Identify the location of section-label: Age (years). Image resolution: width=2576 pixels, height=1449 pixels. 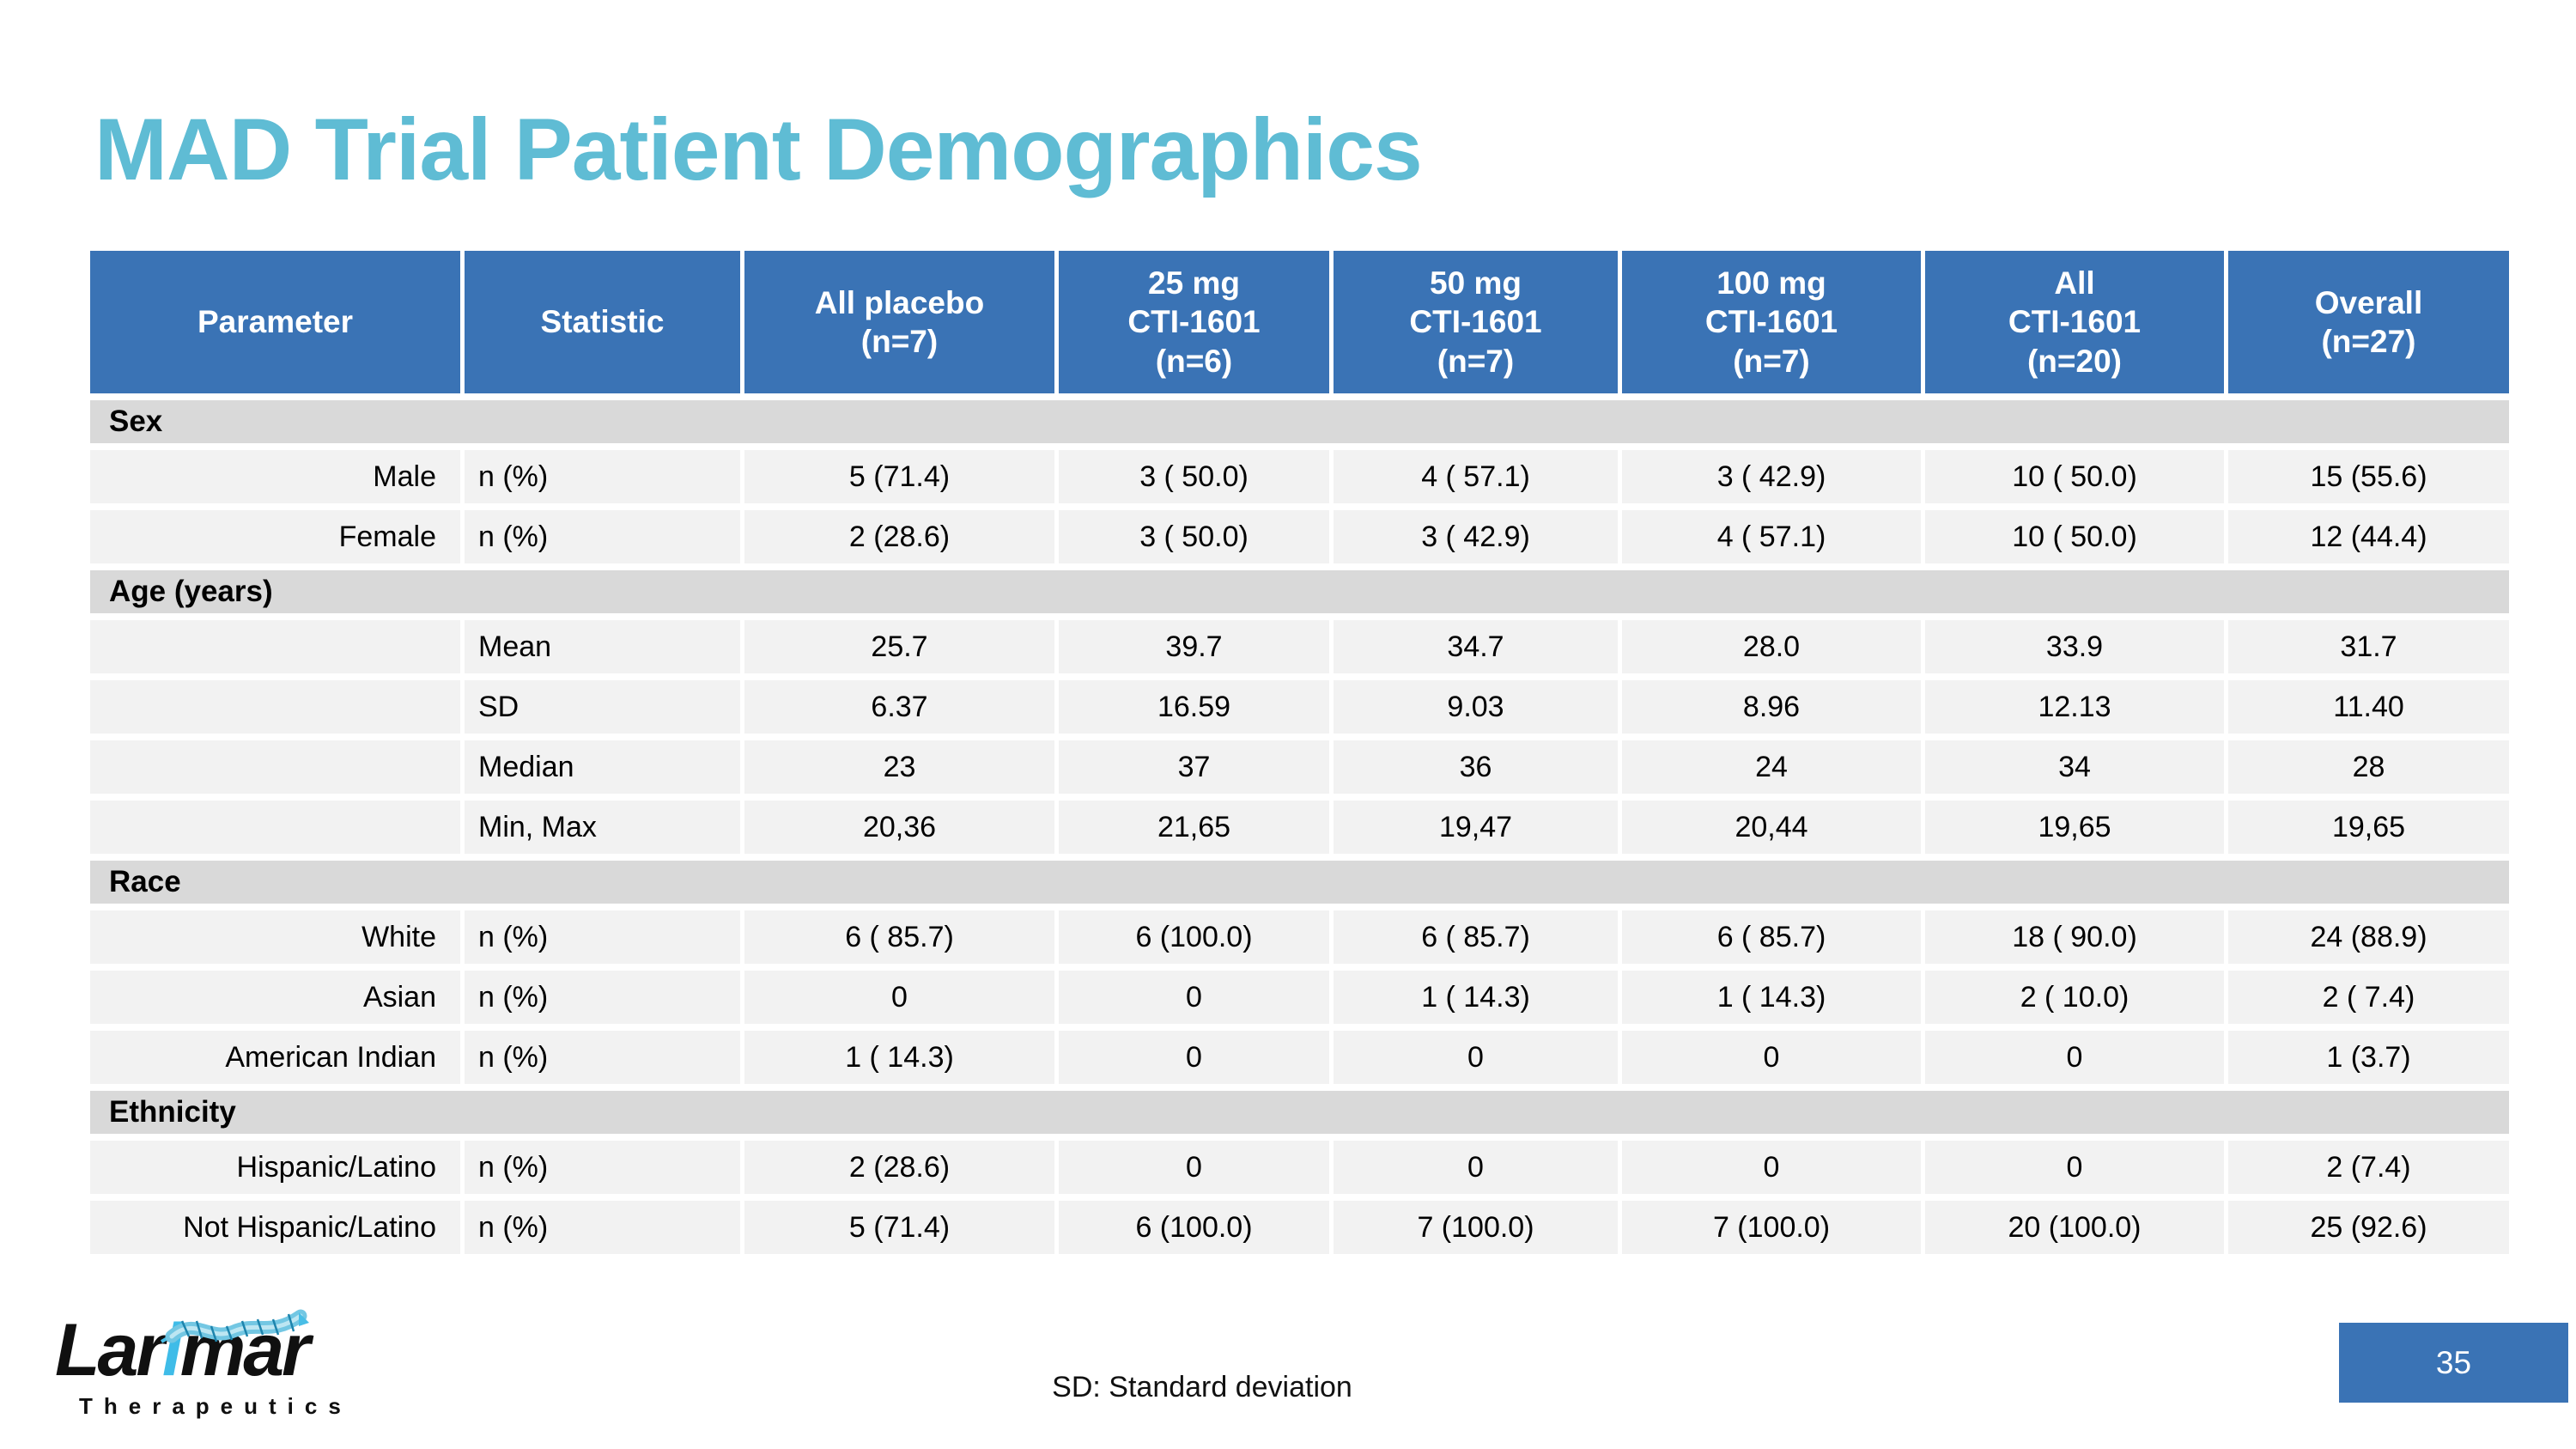
(1299, 591).